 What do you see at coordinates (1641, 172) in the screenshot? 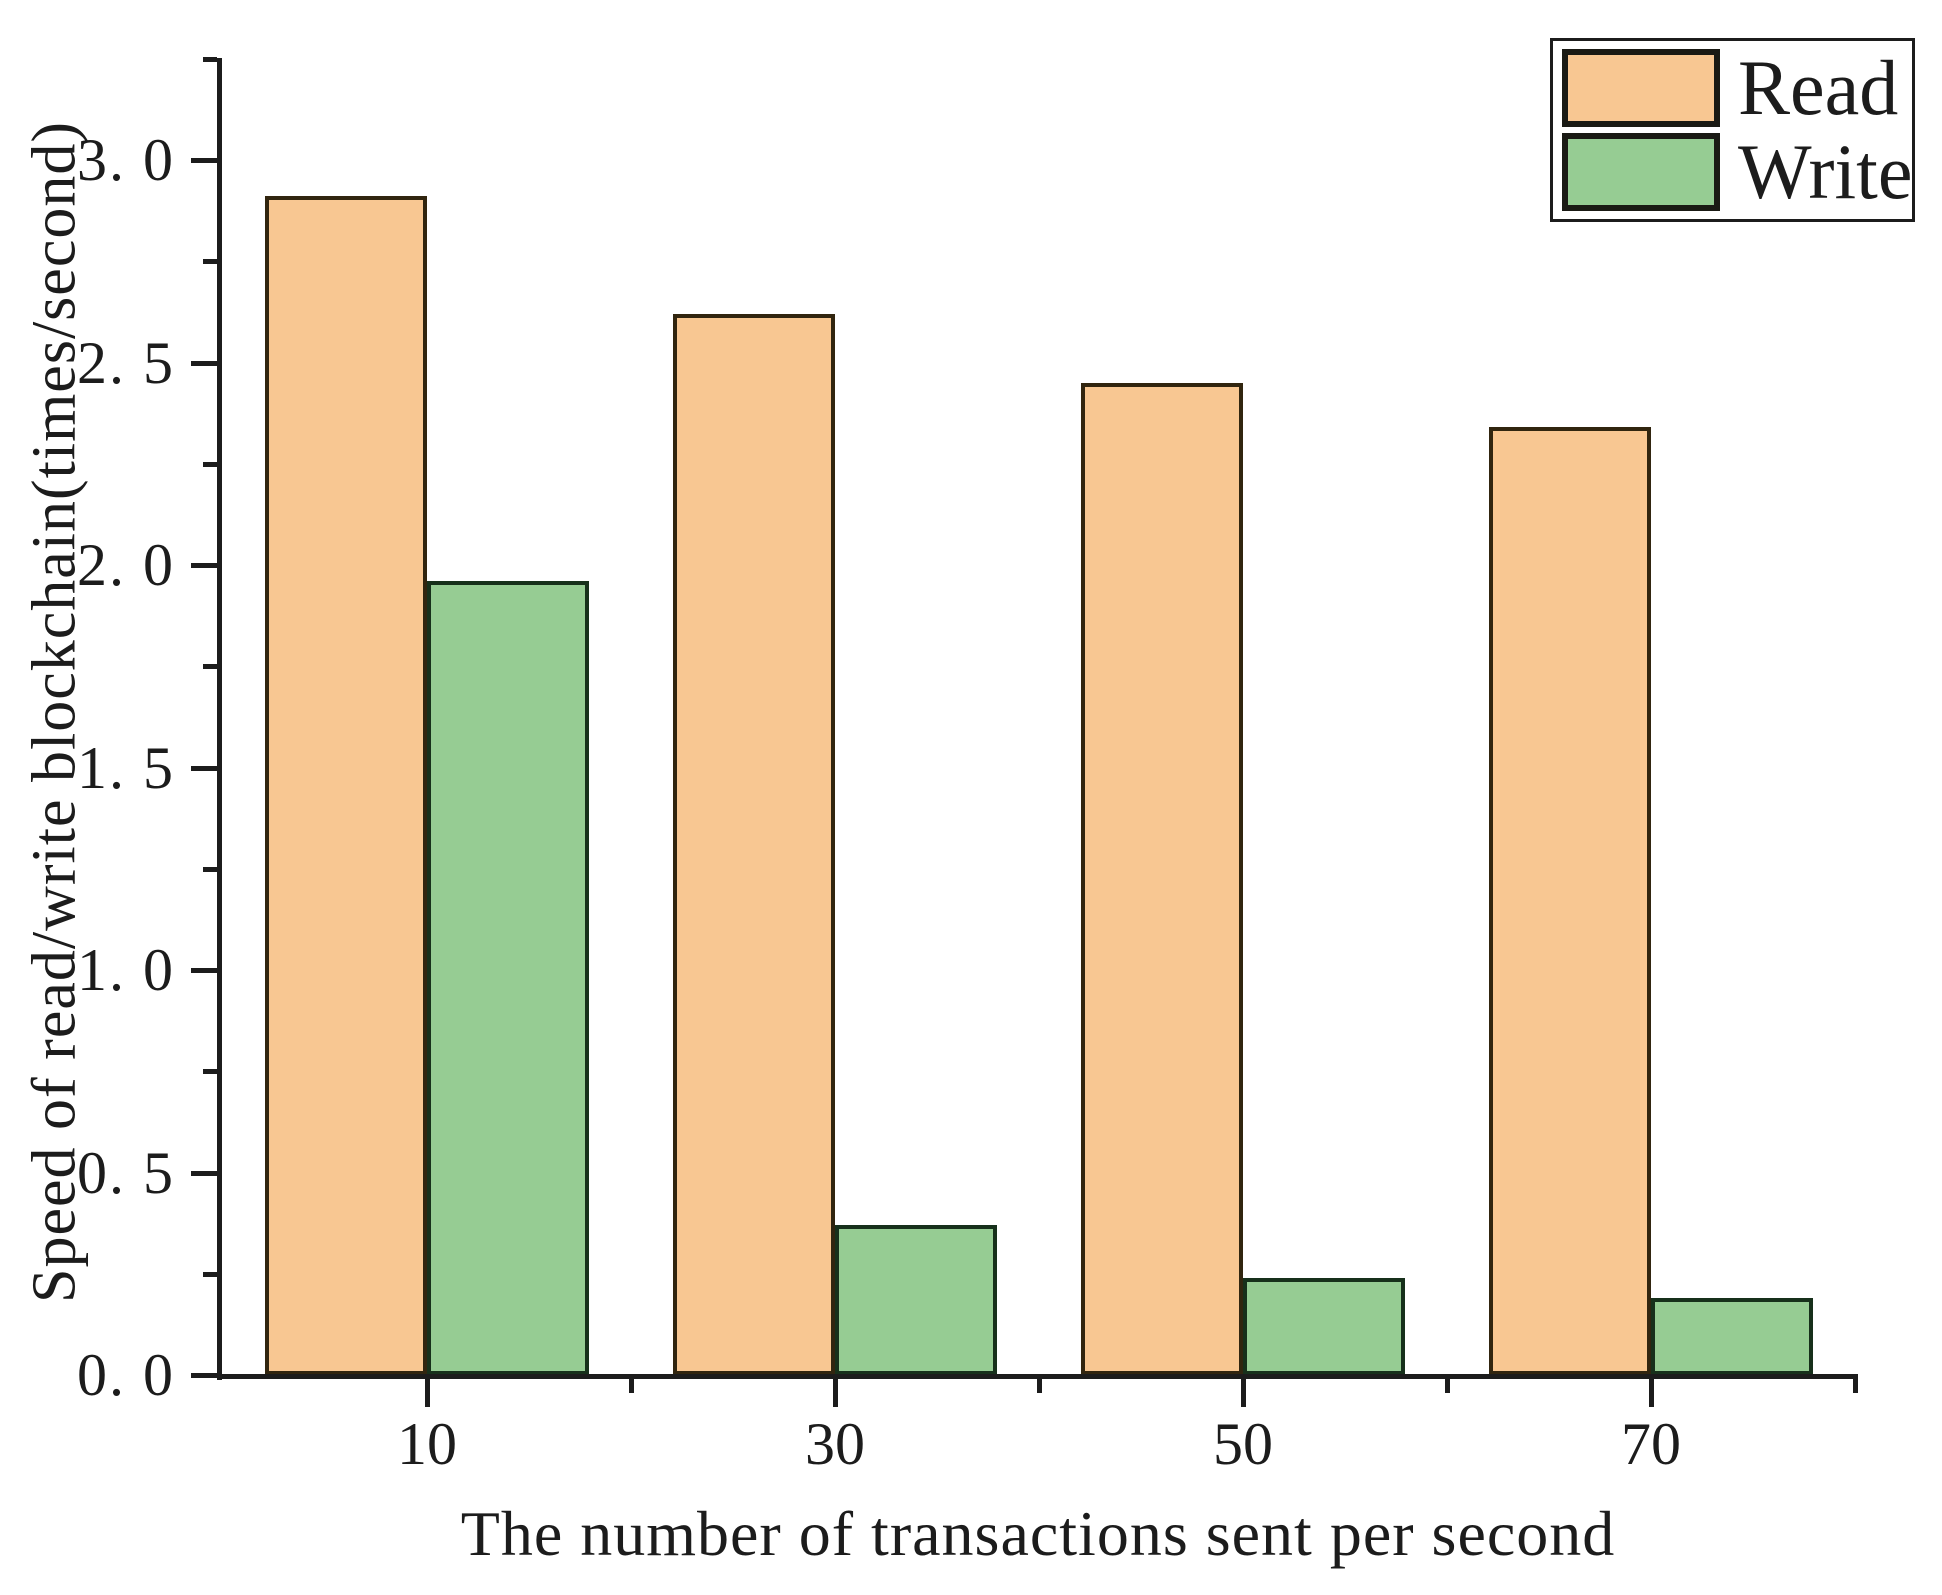
I see `write-series-swatch` at bounding box center [1641, 172].